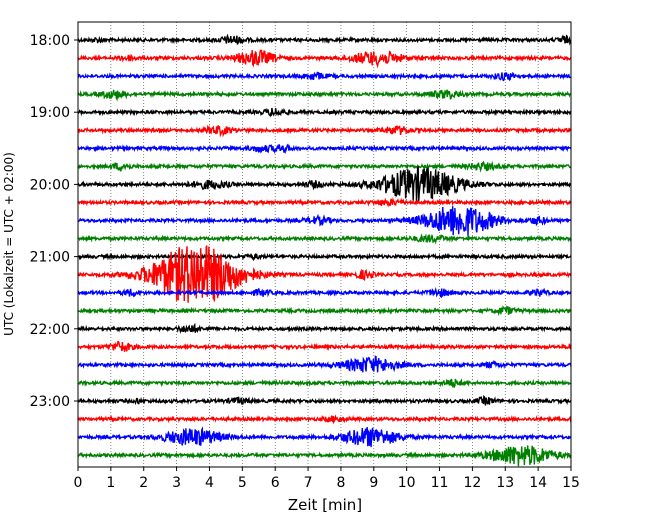 Image resolution: width=650 pixels, height=520 pixels. What do you see at coordinates (324, 239) in the screenshot?
I see `trace-2045` at bounding box center [324, 239].